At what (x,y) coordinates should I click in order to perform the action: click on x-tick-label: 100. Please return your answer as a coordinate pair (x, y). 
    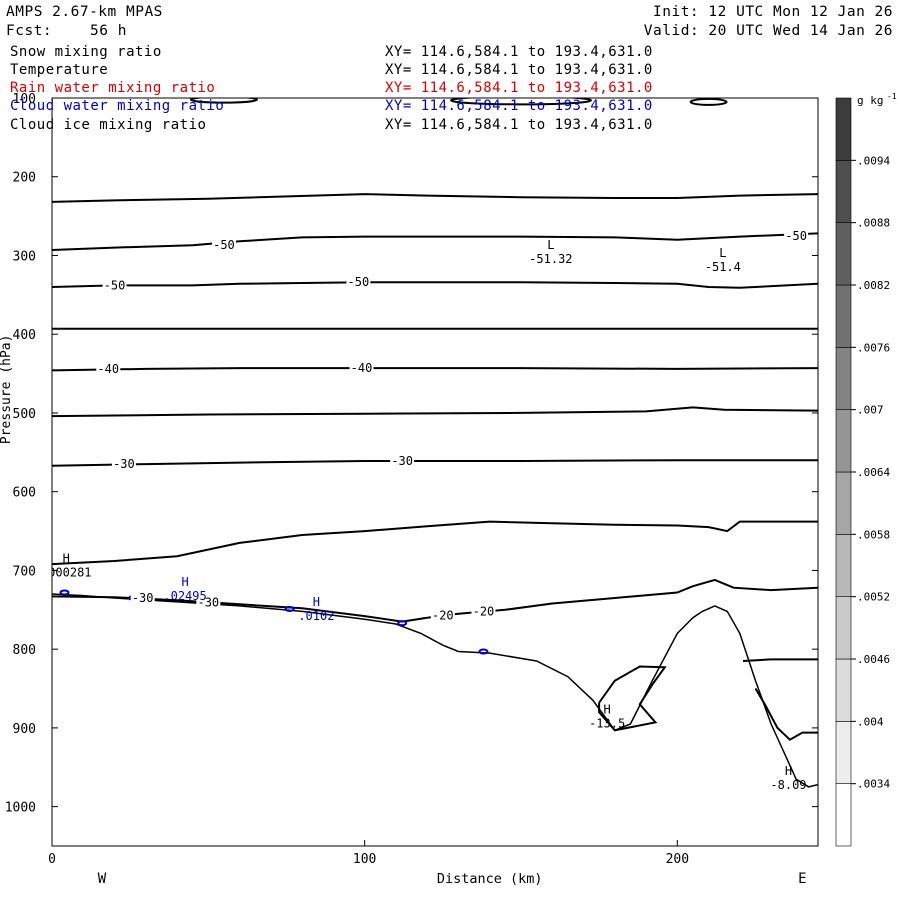
    Looking at the image, I should click on (364, 859).